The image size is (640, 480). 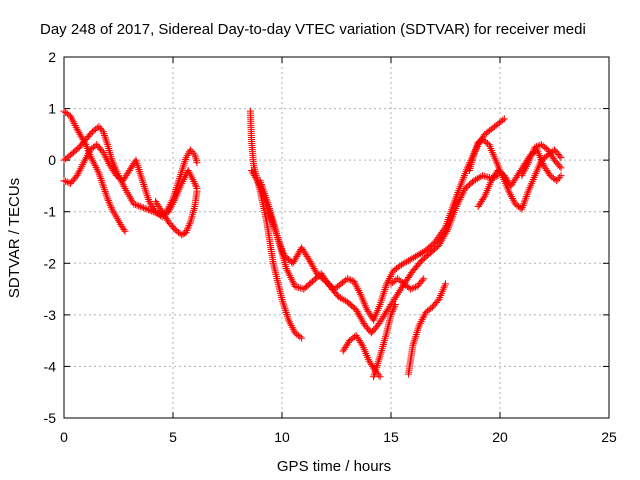 I want to click on x-tick-label: 25, so click(x=609, y=437).